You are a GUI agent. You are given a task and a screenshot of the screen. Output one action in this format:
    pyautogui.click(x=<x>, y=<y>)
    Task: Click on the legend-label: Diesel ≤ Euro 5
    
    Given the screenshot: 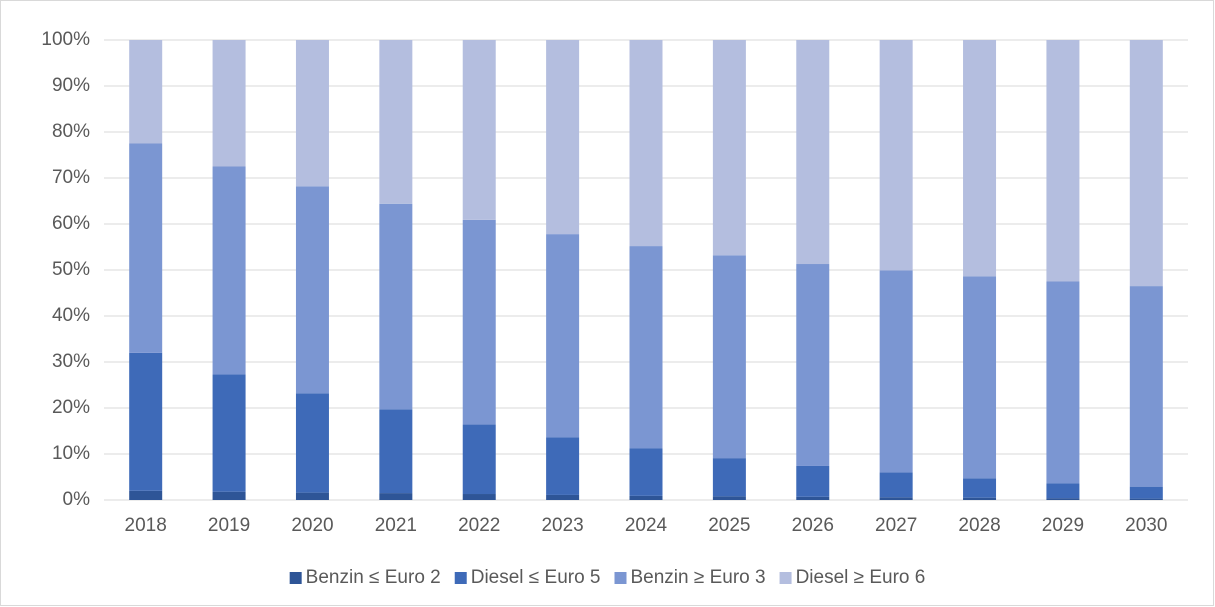 What is the action you would take?
    pyautogui.click(x=536, y=577)
    